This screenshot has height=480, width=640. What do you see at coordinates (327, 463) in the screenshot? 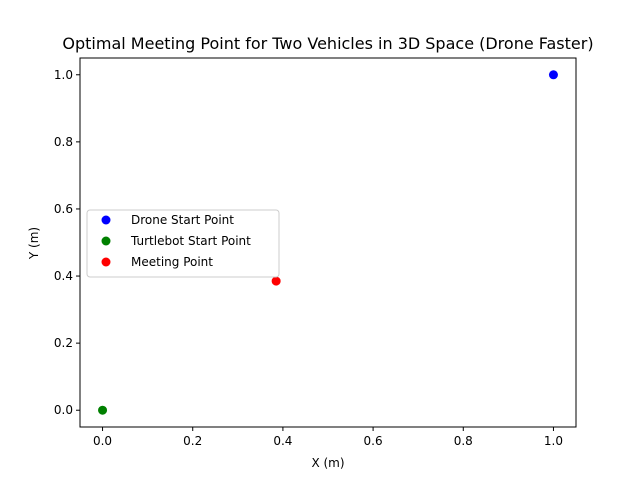
I see `x-axis-label: X (m)` at bounding box center [327, 463].